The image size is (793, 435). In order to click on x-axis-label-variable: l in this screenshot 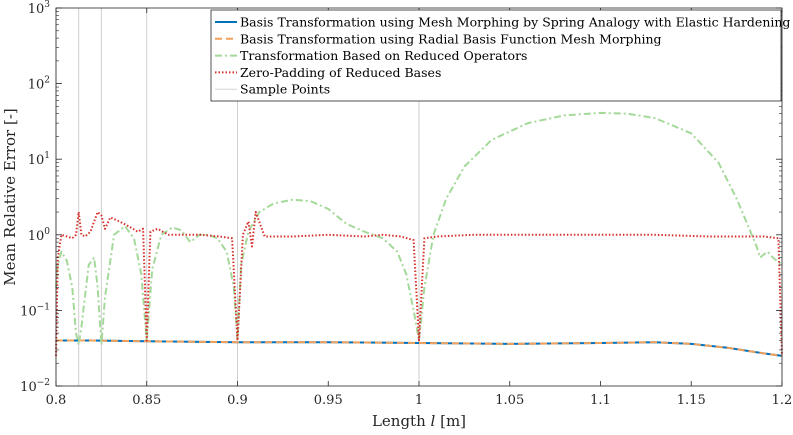, I will do `click(433, 421)`.